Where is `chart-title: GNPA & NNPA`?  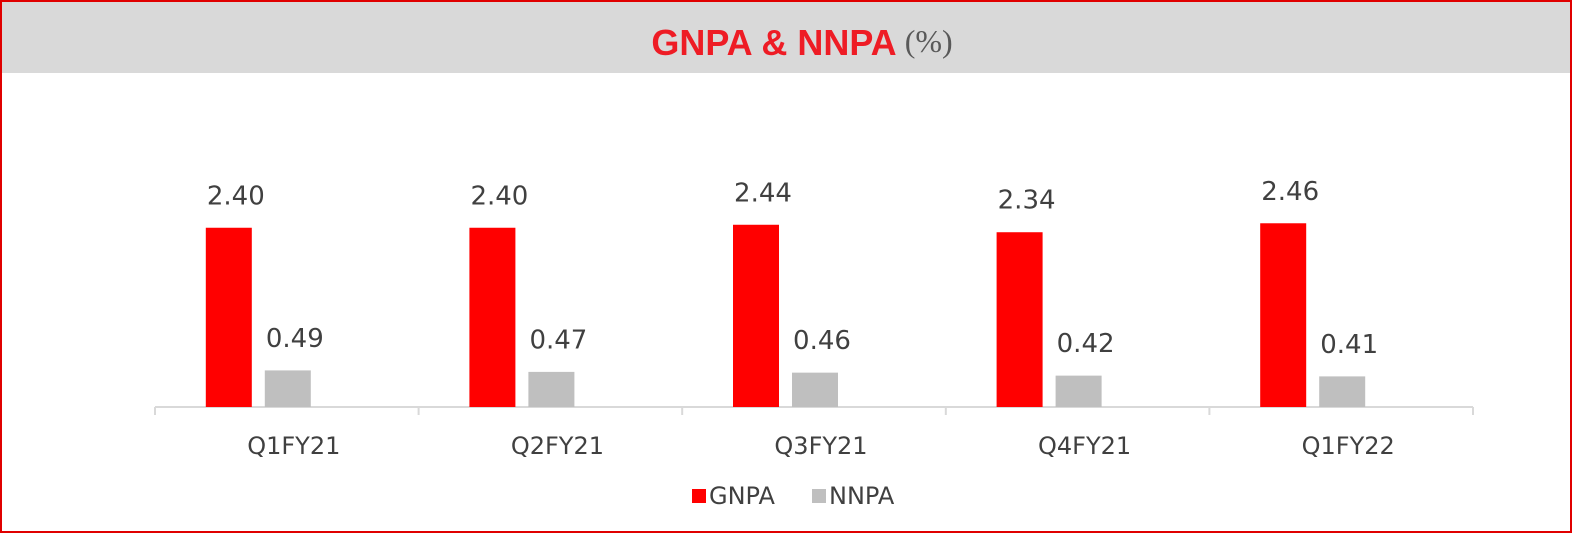
chart-title: GNPA & NNPA is located at coordinates (773, 42).